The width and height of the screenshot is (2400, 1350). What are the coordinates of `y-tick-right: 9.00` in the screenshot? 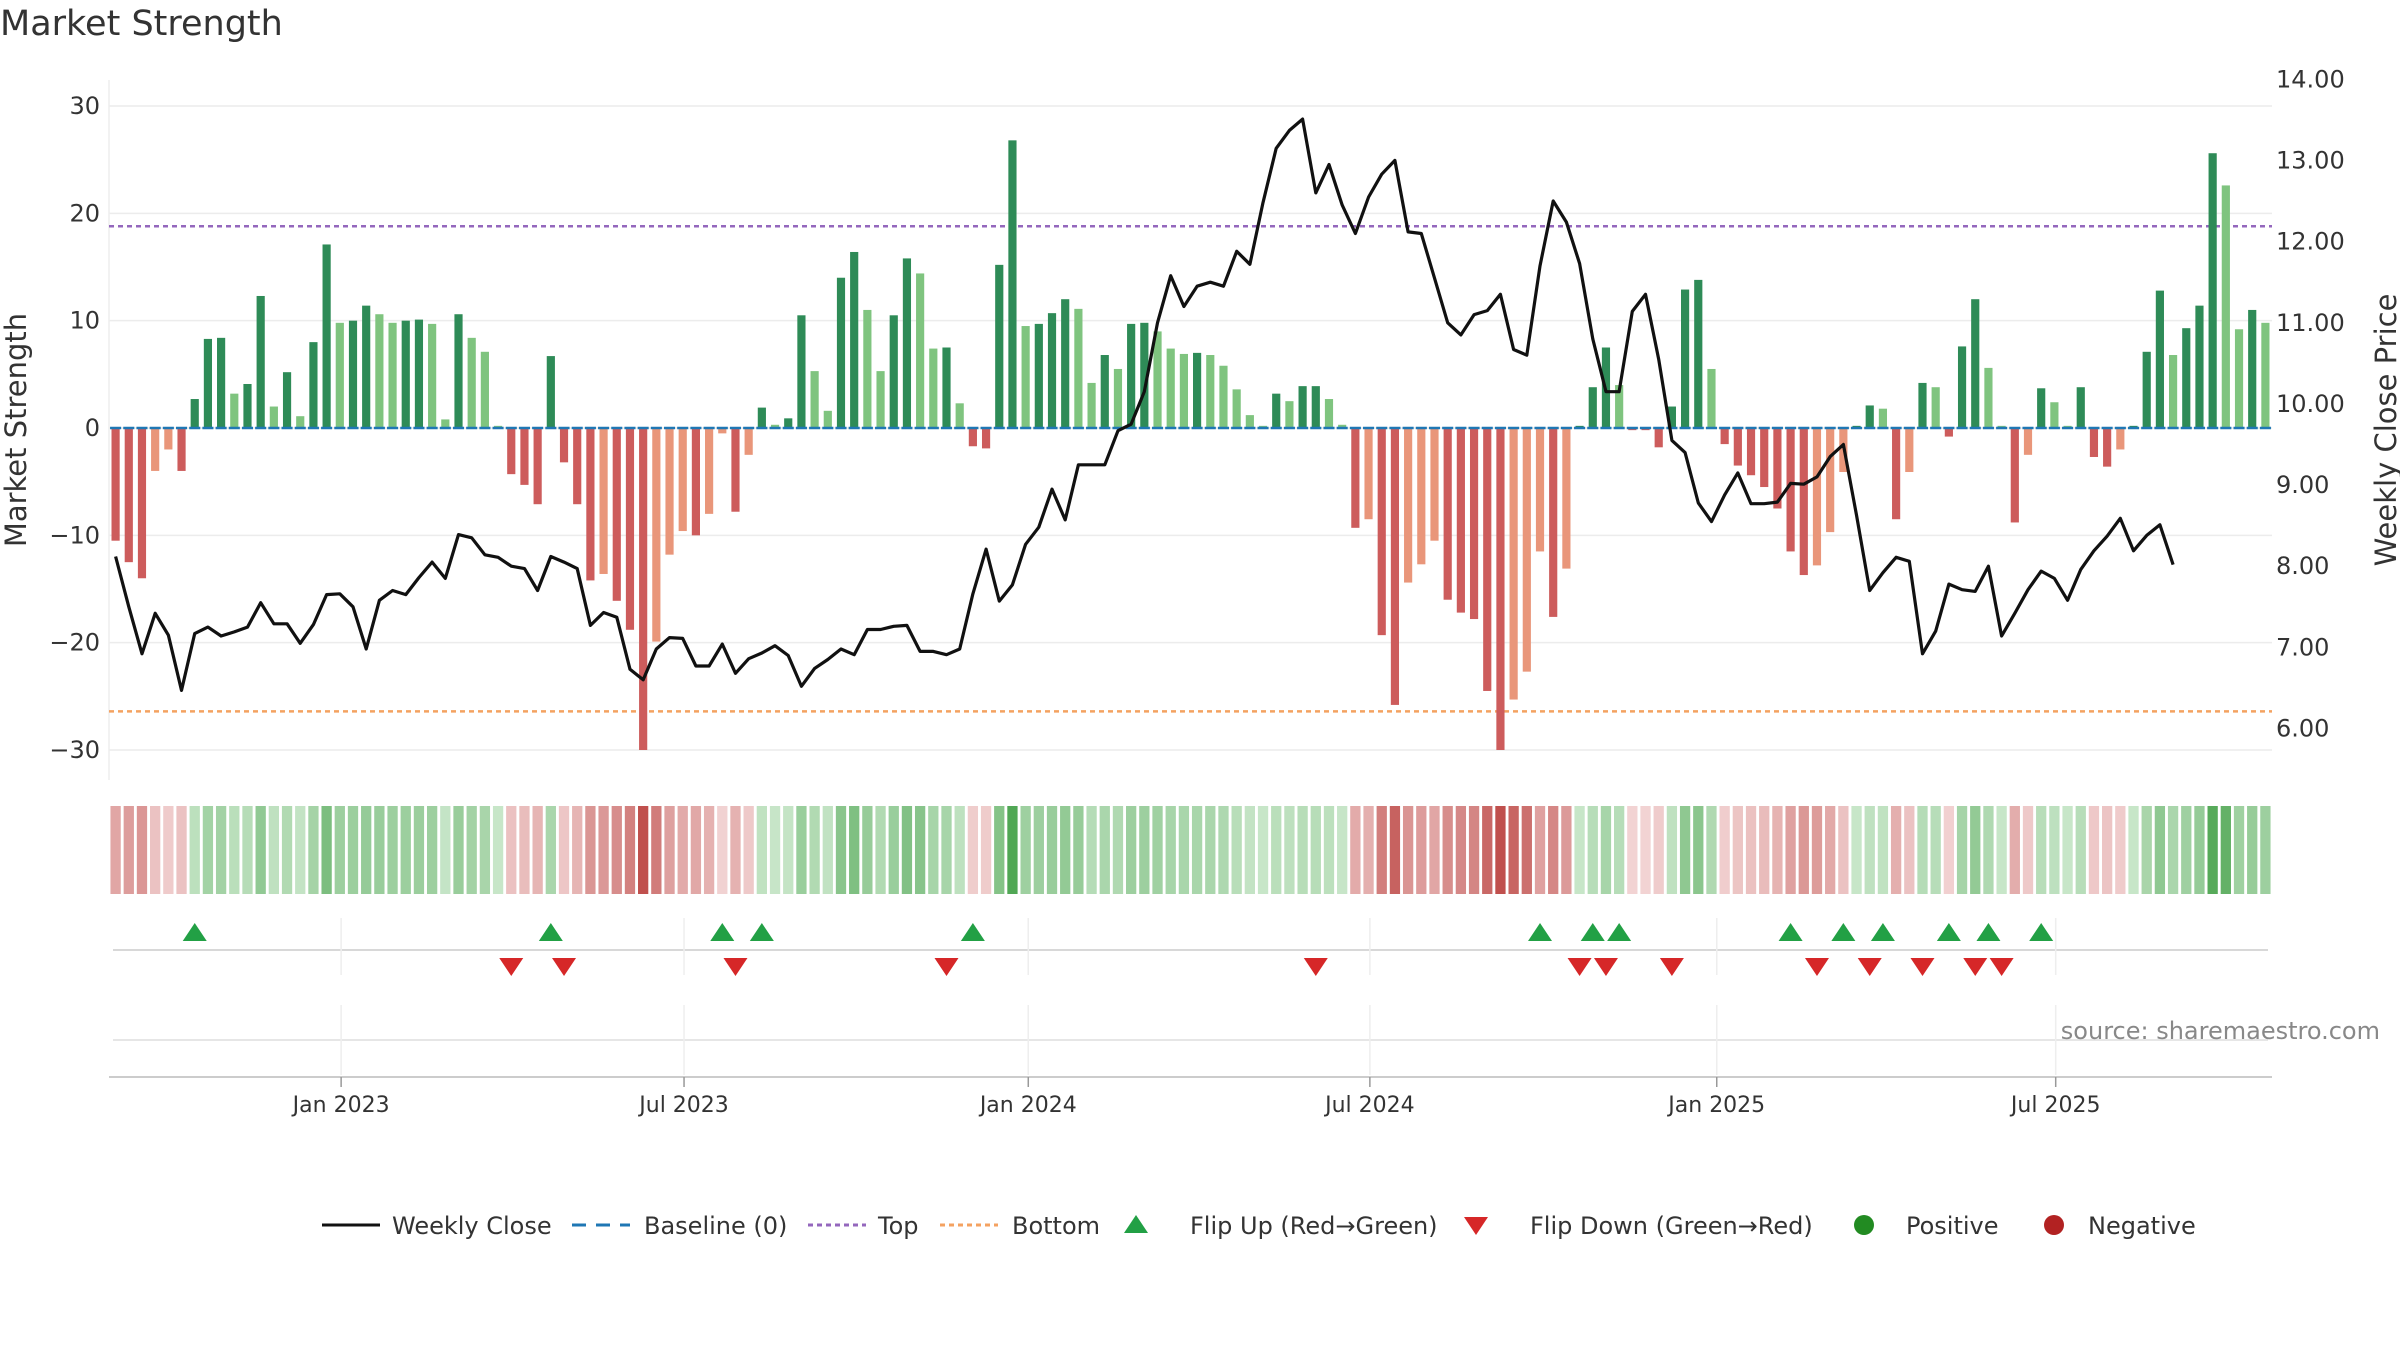 It's located at (2302, 485).